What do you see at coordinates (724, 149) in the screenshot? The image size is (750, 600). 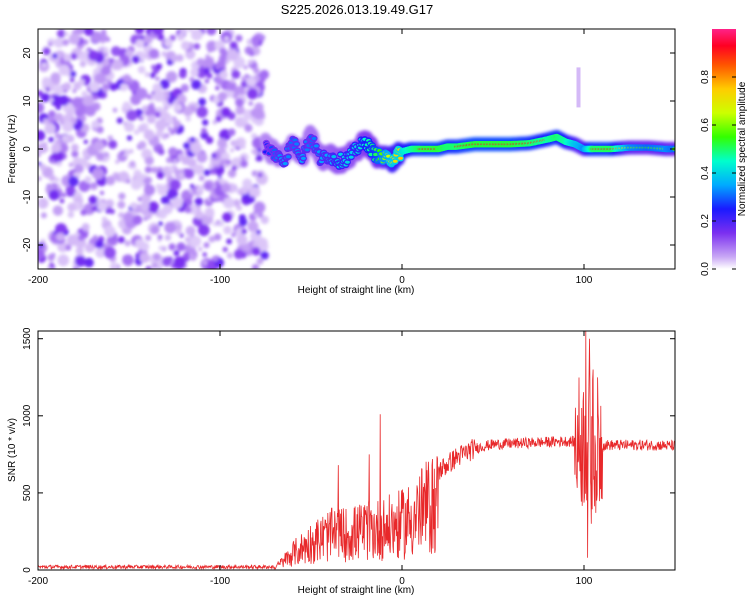 I see `colorbar-fill` at bounding box center [724, 149].